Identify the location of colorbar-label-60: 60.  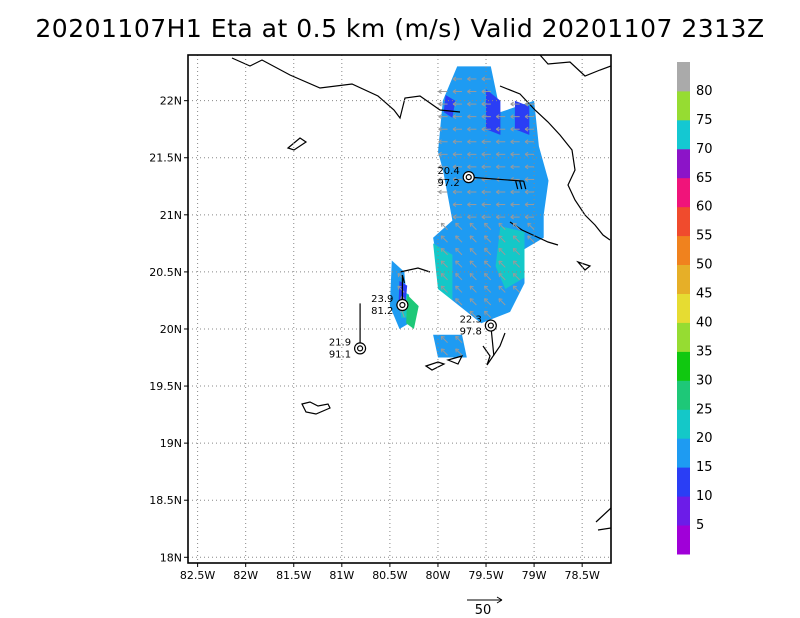
(704, 207).